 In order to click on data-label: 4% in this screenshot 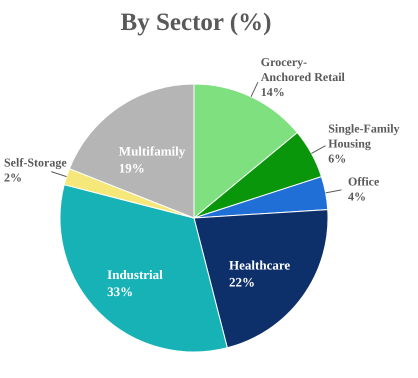, I will do `click(357, 197)`.